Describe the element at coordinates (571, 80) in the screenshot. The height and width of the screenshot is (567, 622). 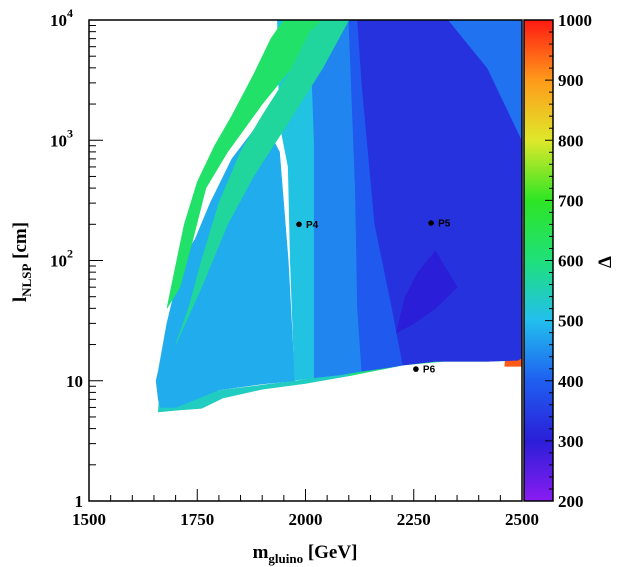
I see `colorbar-tick-label: 900` at that location.